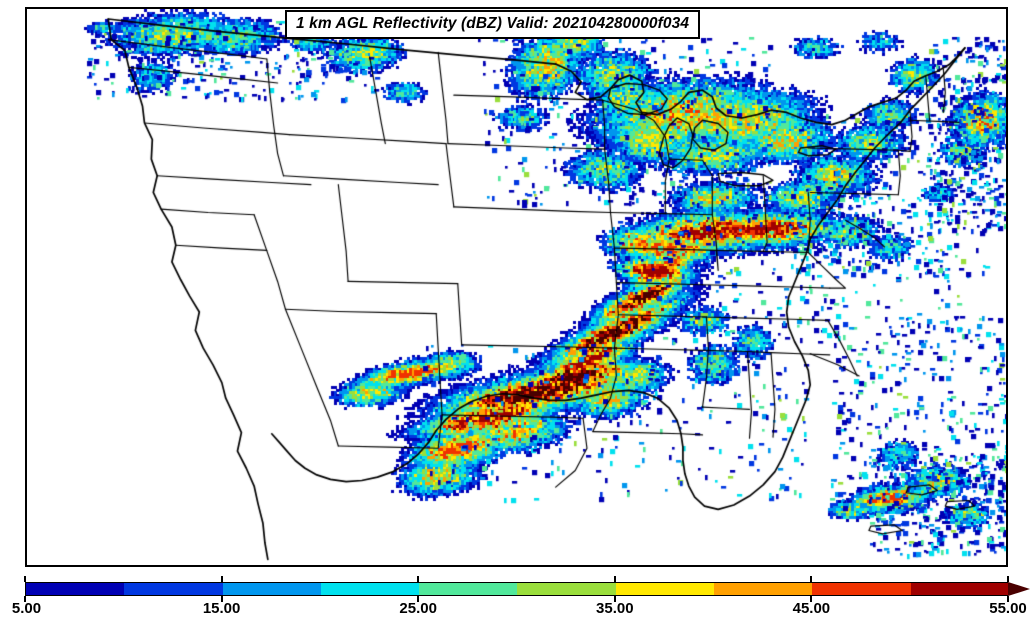 The width and height of the screenshot is (1033, 632). I want to click on colorbar, so click(527, 589).